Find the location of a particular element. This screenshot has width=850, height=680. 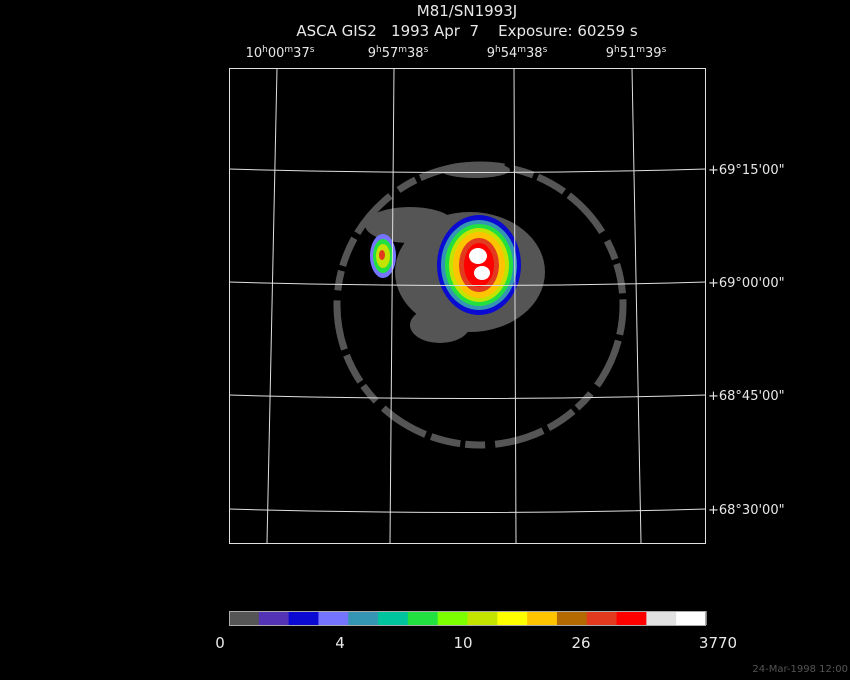

title: M81/SN1993J is located at coordinates (467, 11).